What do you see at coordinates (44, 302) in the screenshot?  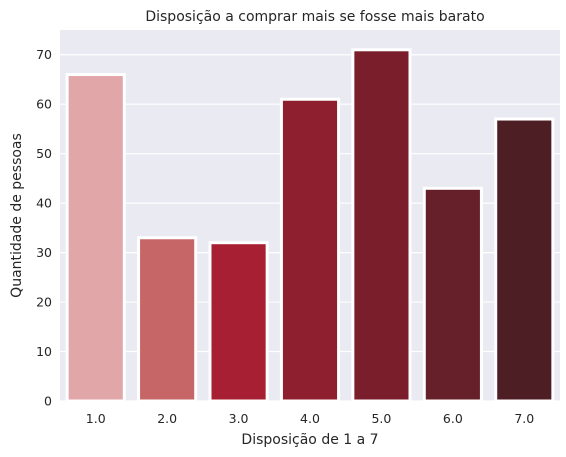 I see `y-tick-label: 20` at bounding box center [44, 302].